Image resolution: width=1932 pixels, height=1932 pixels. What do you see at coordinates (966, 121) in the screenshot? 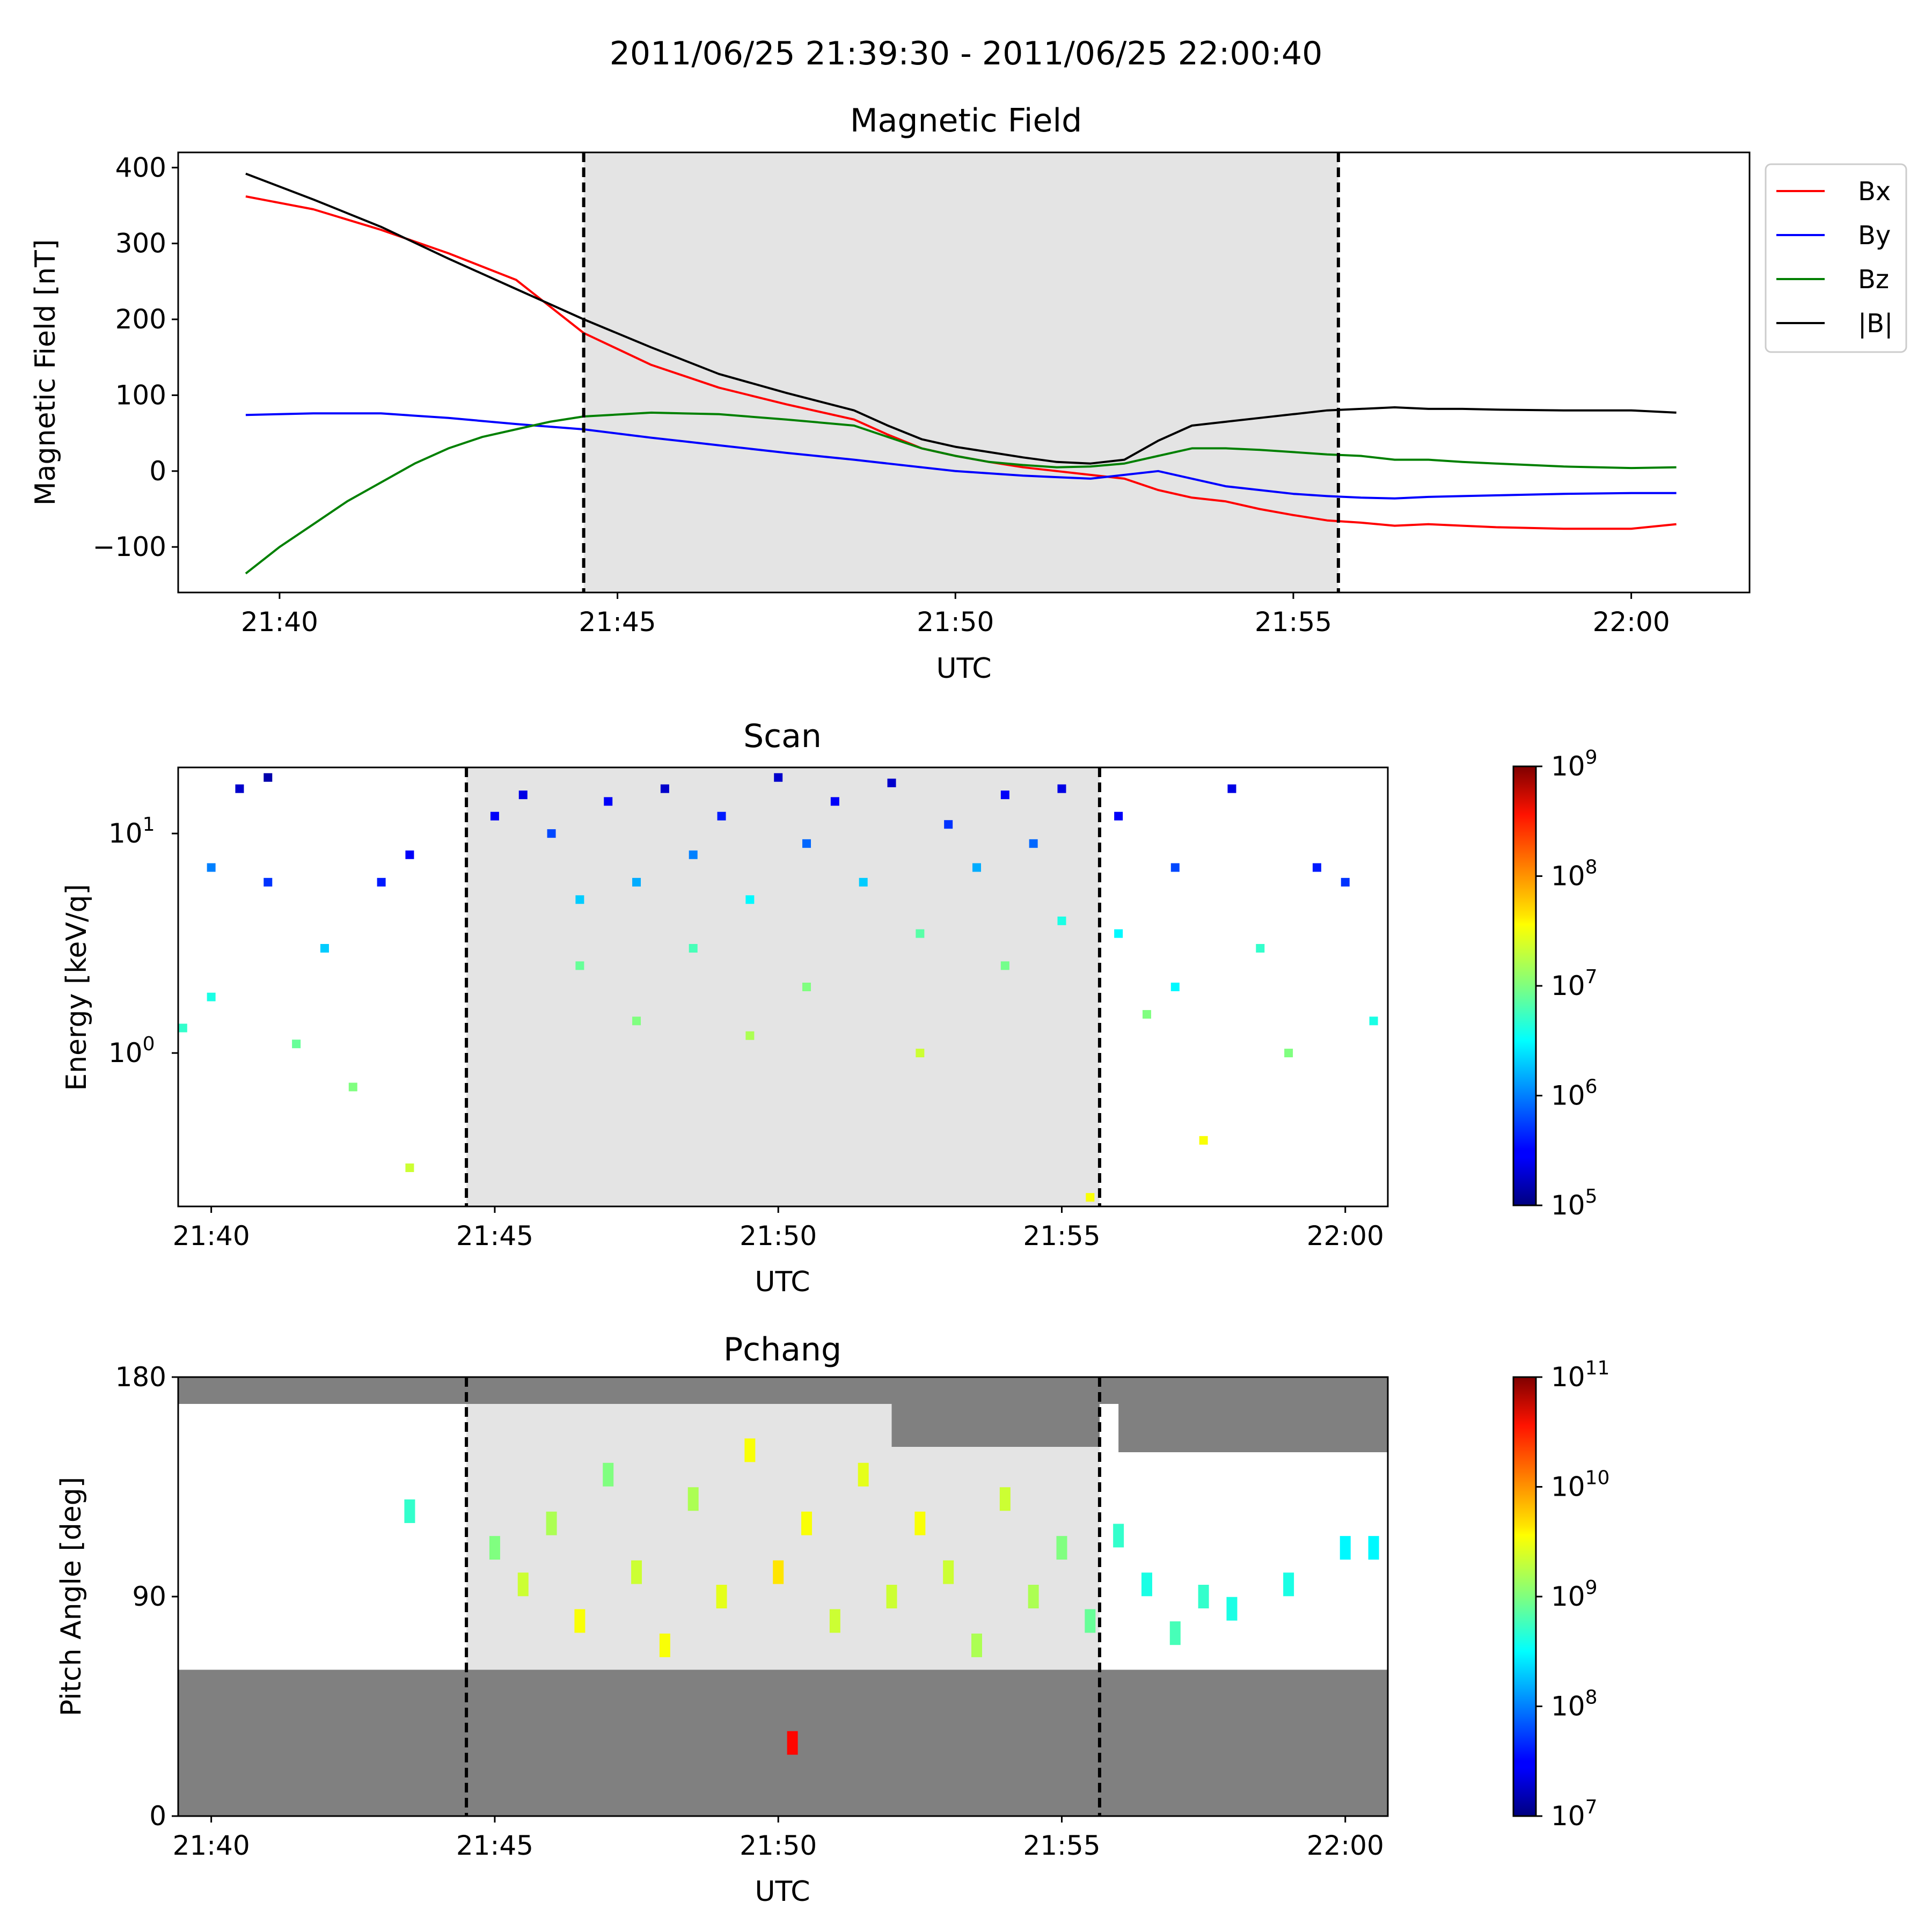
I see `magnetic-field-title: Magnetic Field` at bounding box center [966, 121].